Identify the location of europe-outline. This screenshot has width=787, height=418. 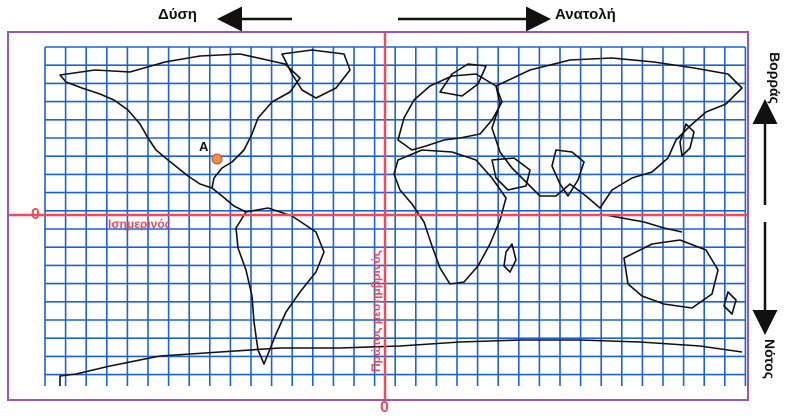
(450, 112).